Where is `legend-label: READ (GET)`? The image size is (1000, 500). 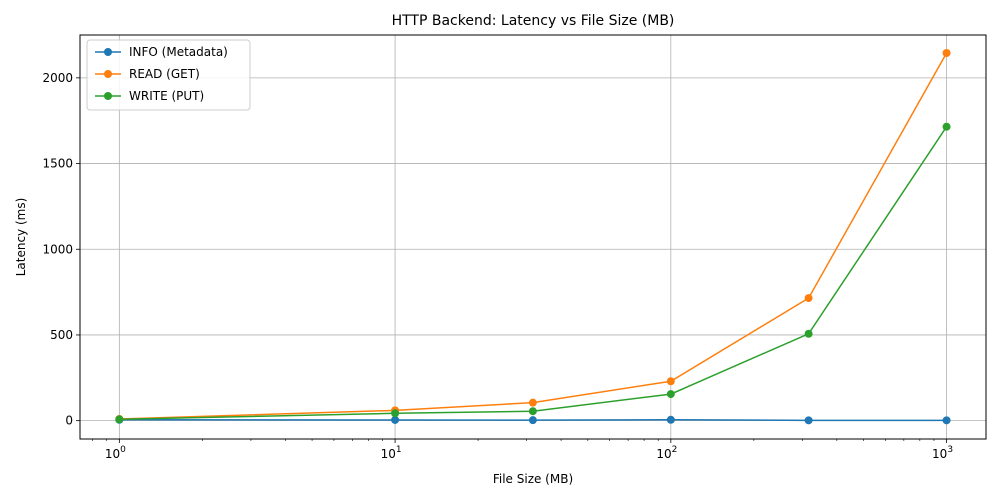 legend-label: READ (GET) is located at coordinates (164, 74).